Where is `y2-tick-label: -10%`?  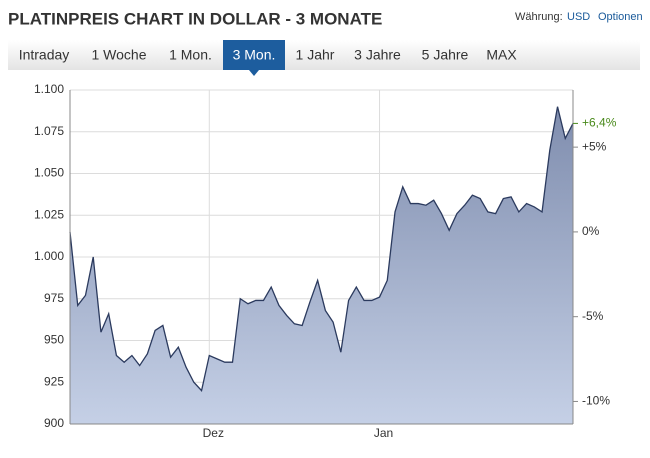
y2-tick-label: -10% is located at coordinates (596, 401).